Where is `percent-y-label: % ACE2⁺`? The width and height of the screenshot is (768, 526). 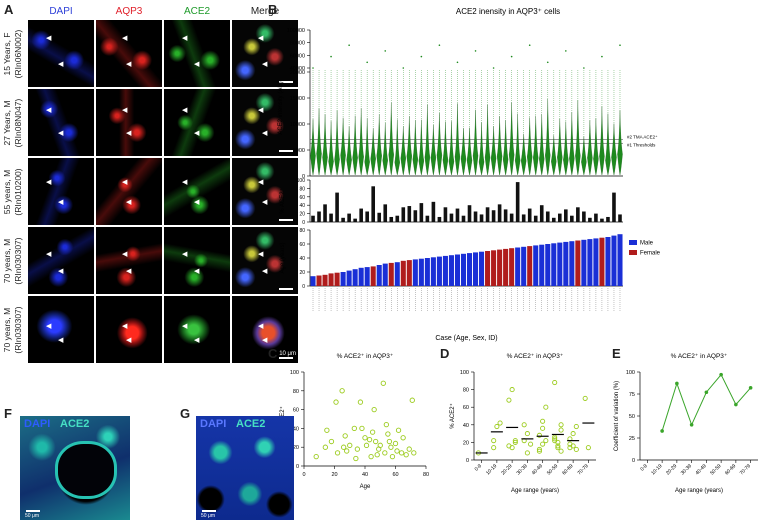 percent-y-label: % ACE2⁺ is located at coordinates (282, 201).